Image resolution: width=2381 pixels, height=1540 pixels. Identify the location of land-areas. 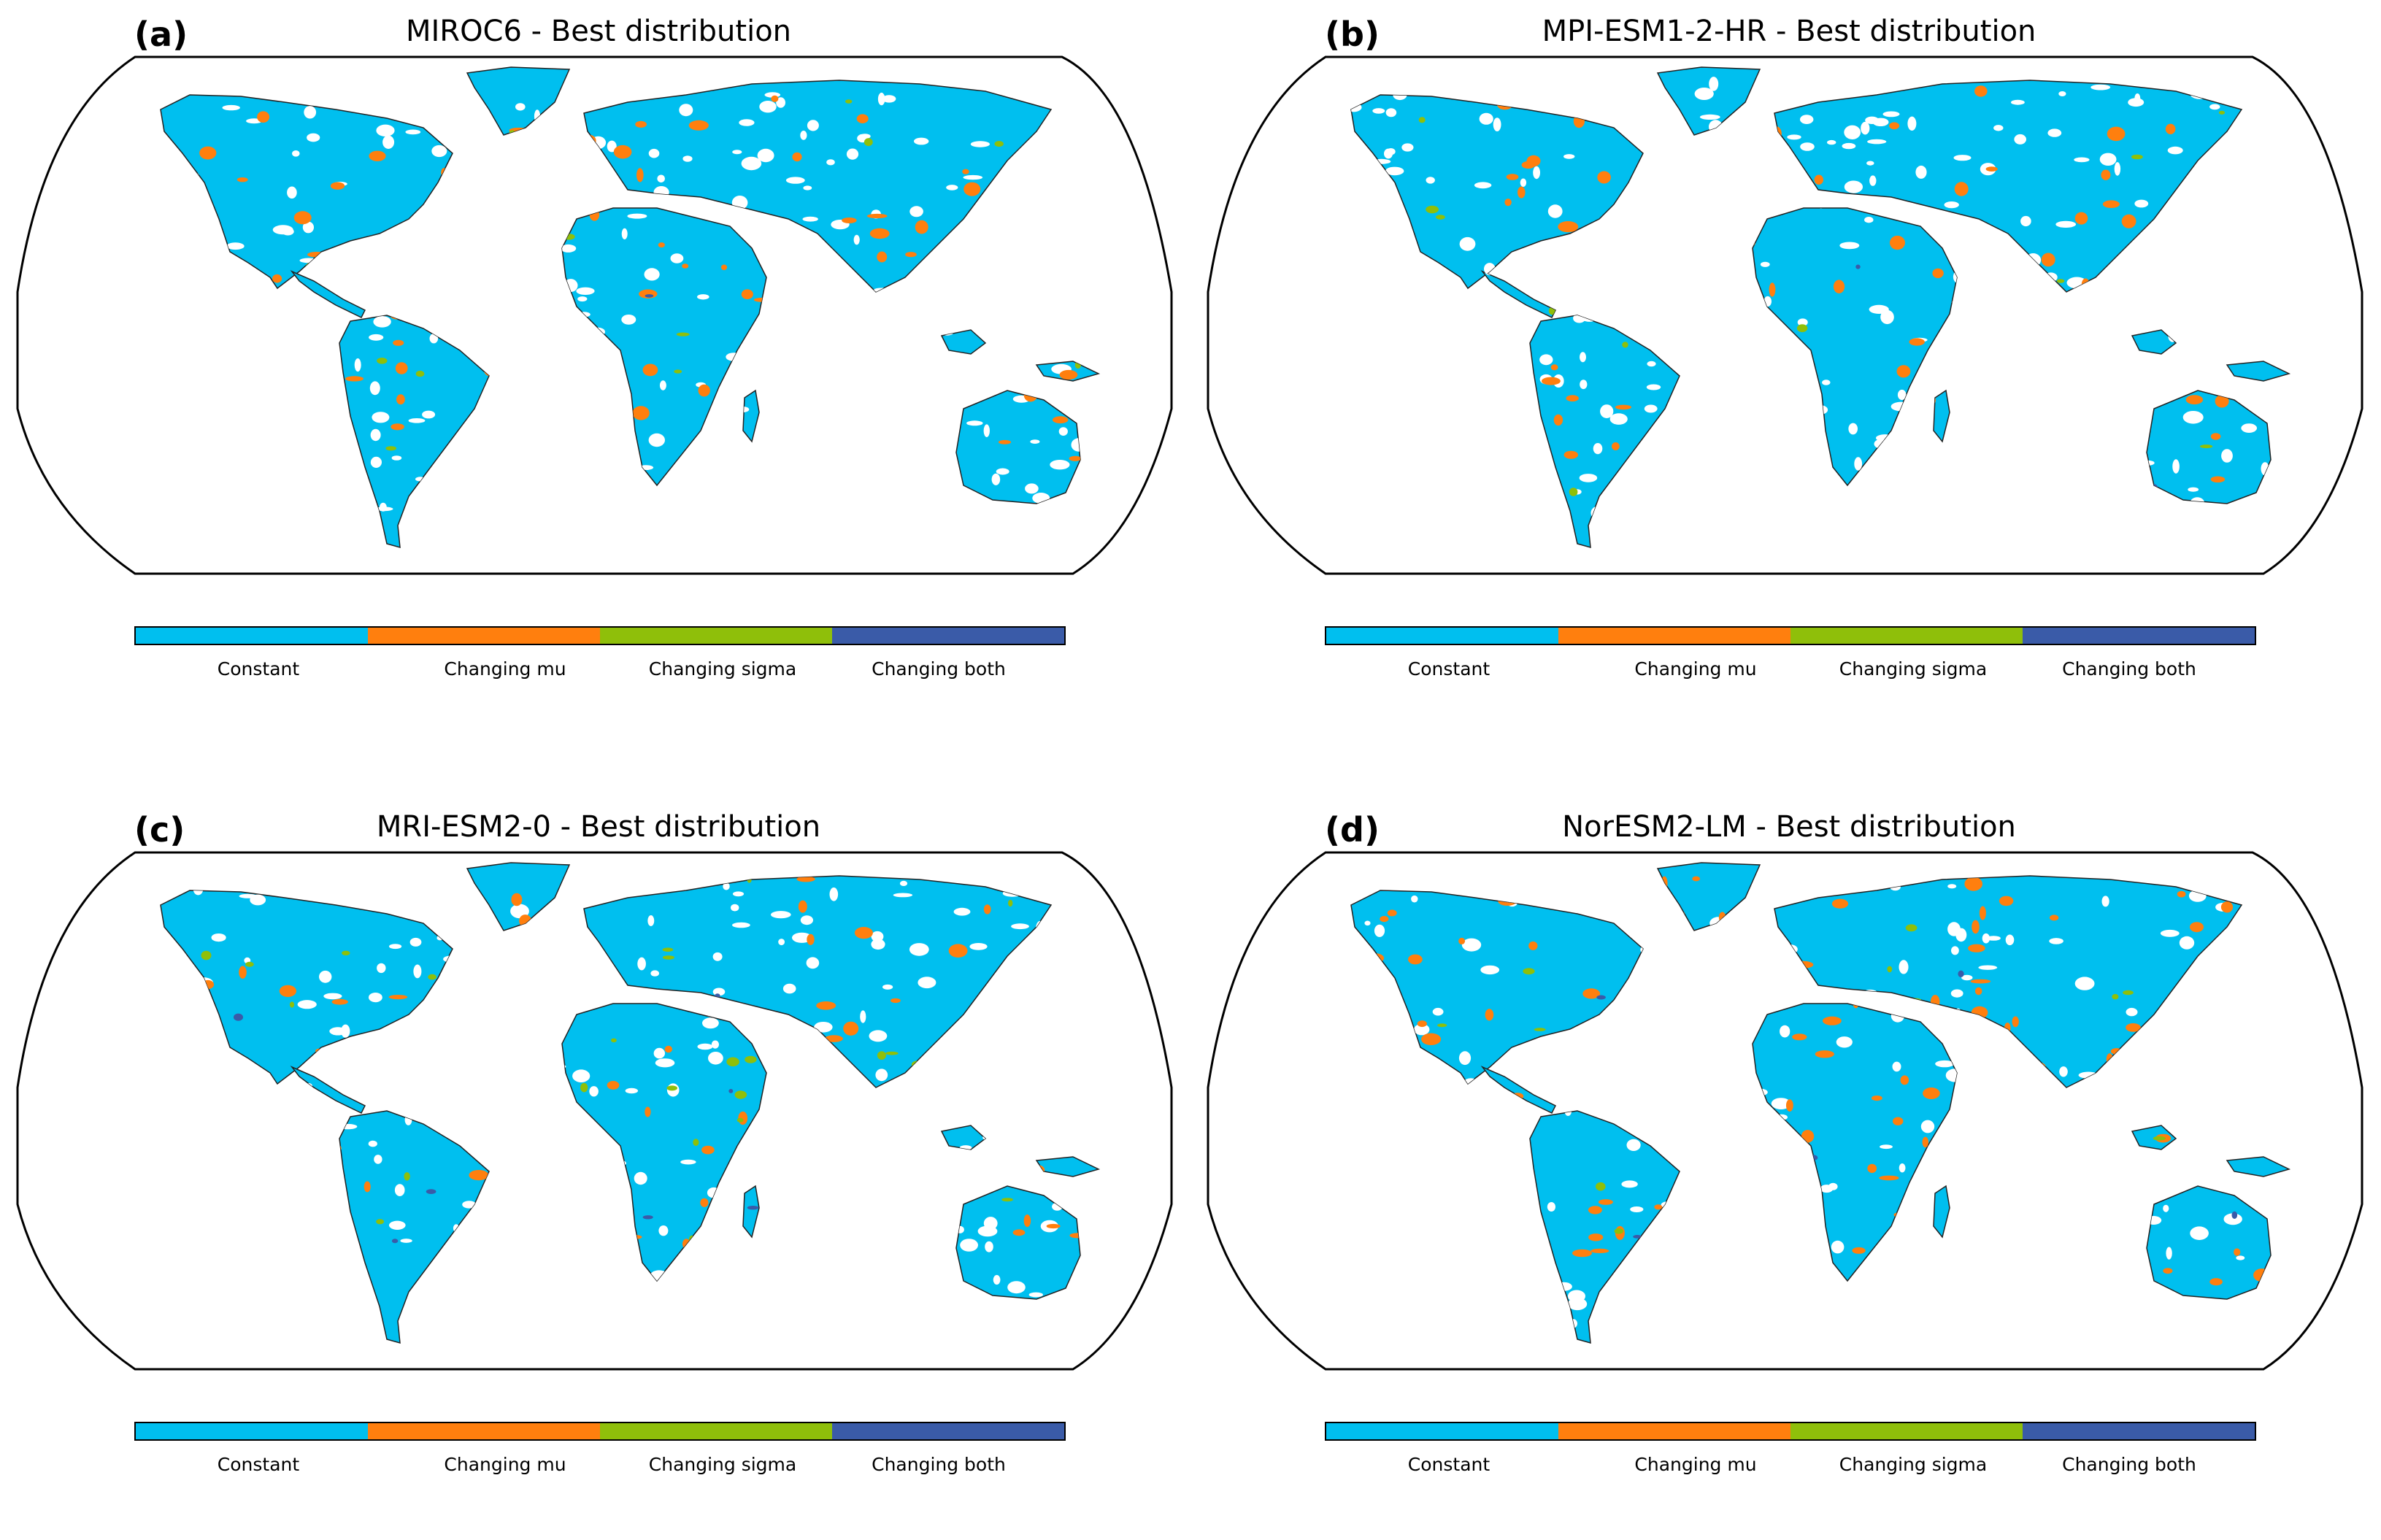
(1820, 1103).